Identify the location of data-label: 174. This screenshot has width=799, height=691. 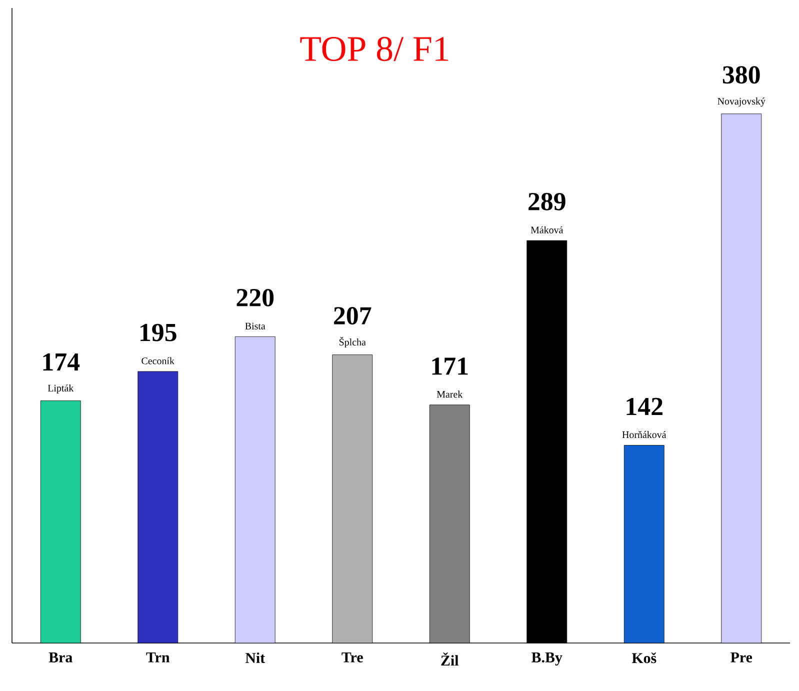
(61, 361).